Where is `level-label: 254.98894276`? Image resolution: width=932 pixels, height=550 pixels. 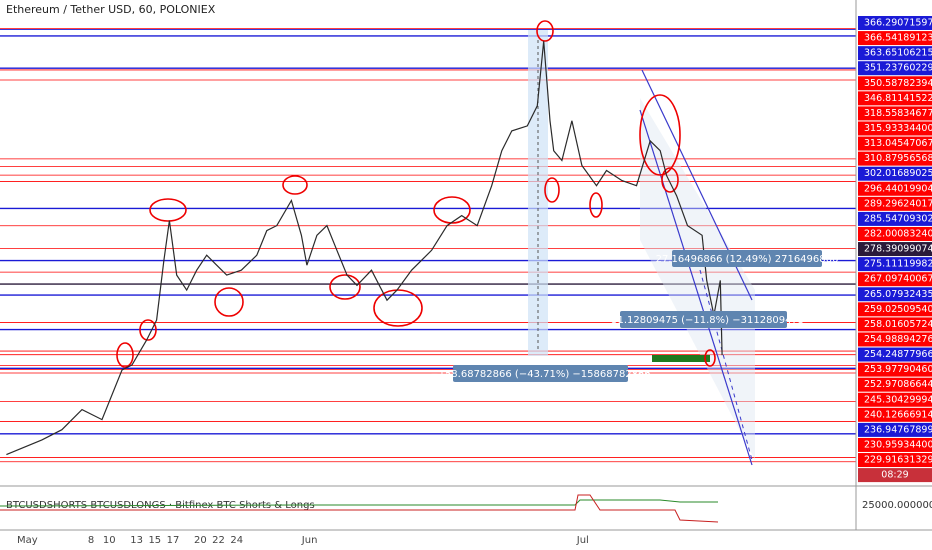
level-label: 254.98894276 is located at coordinates (898, 339).